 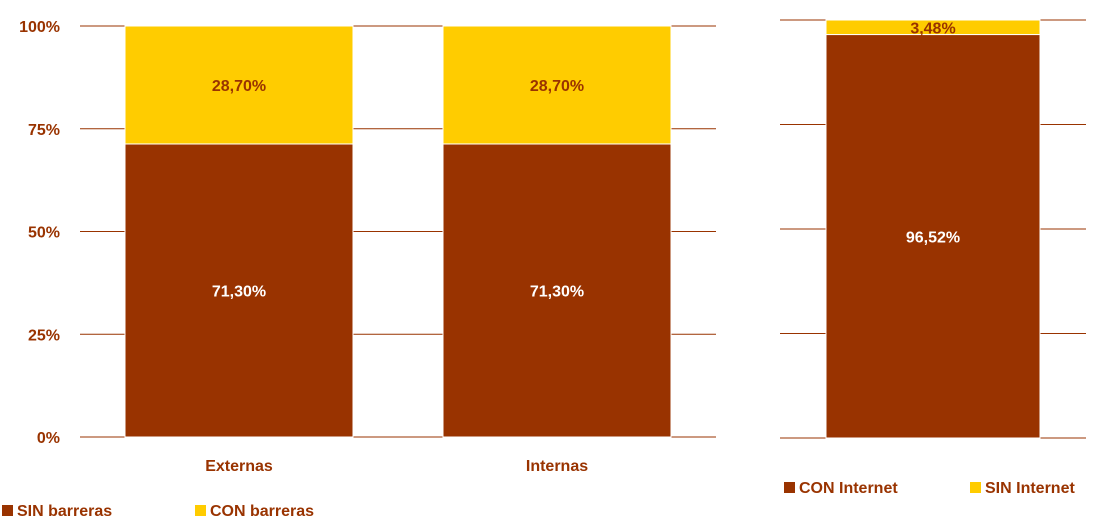 I want to click on y-tick-label: 50%, so click(x=44, y=233).